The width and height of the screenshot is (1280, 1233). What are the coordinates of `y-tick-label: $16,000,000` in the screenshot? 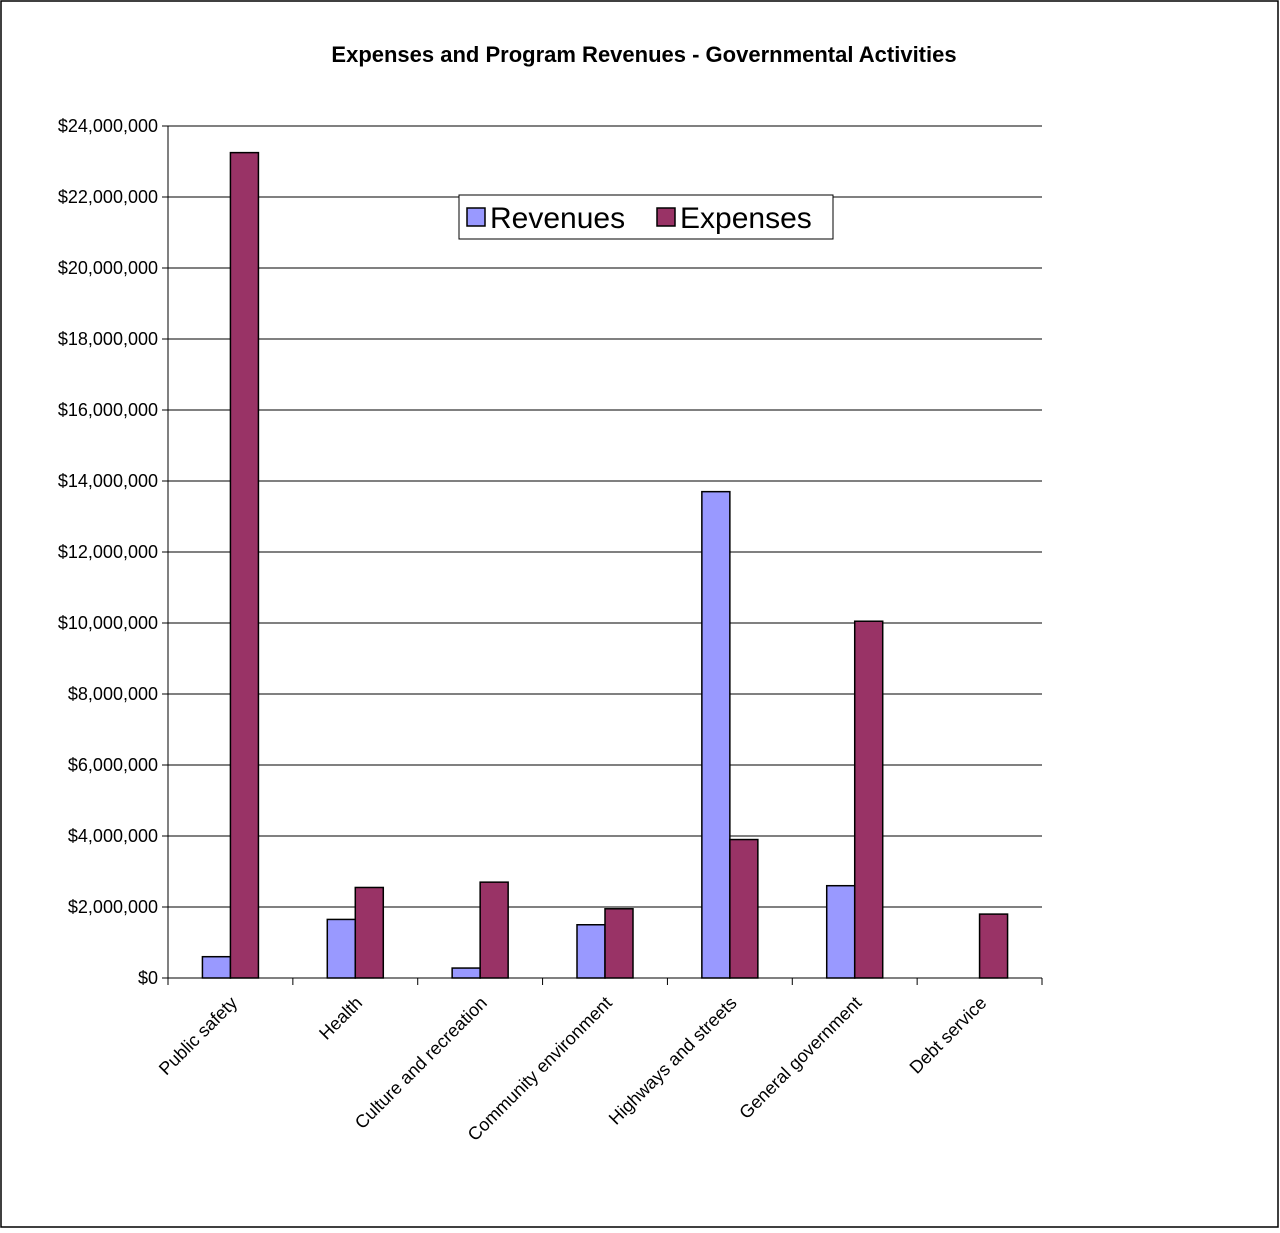 It's located at (108, 410).